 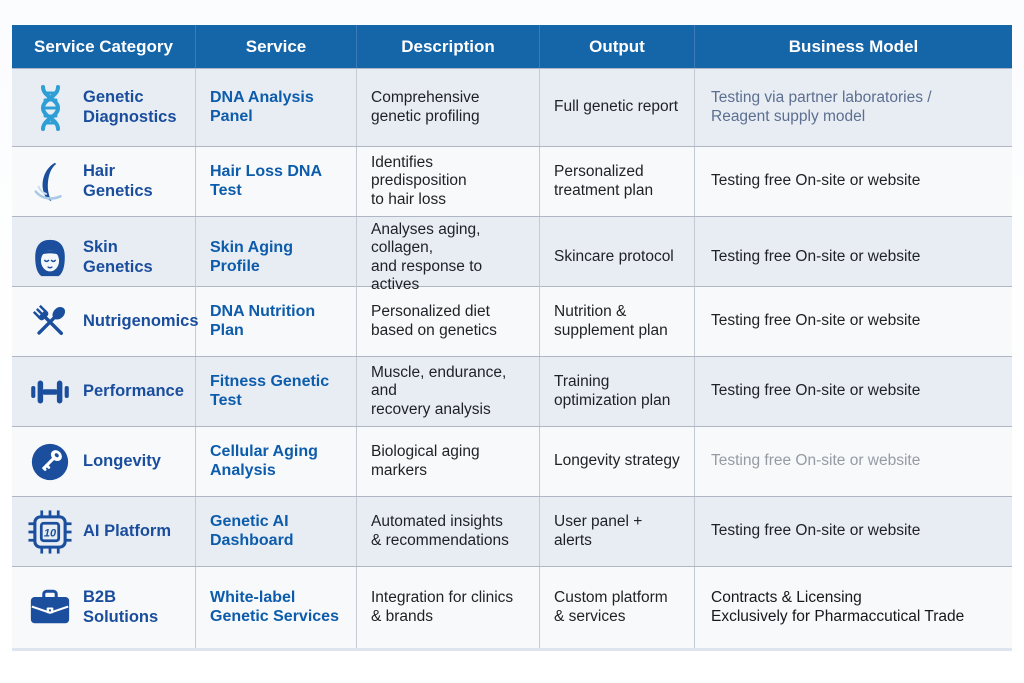 What do you see at coordinates (50, 258) in the screenshot?
I see `face-icon` at bounding box center [50, 258].